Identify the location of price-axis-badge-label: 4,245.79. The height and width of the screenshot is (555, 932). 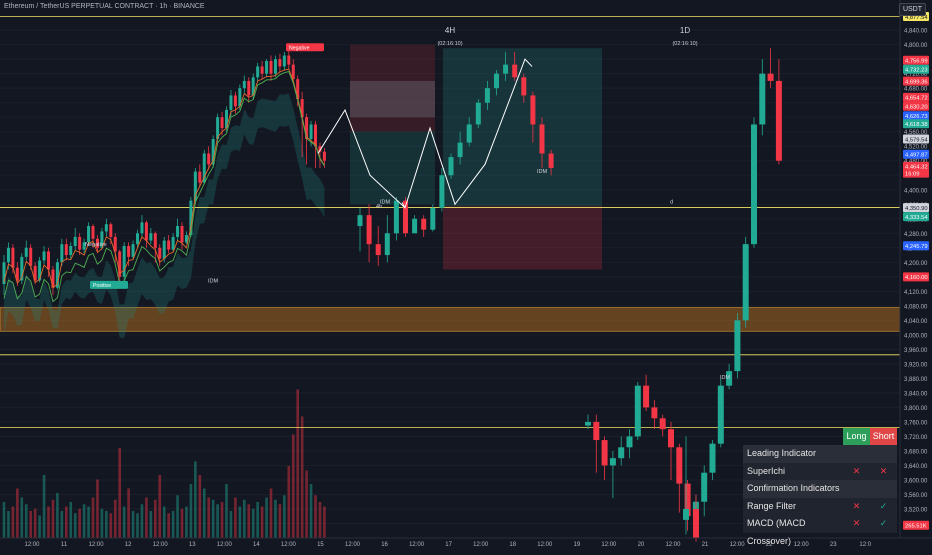
(916, 247).